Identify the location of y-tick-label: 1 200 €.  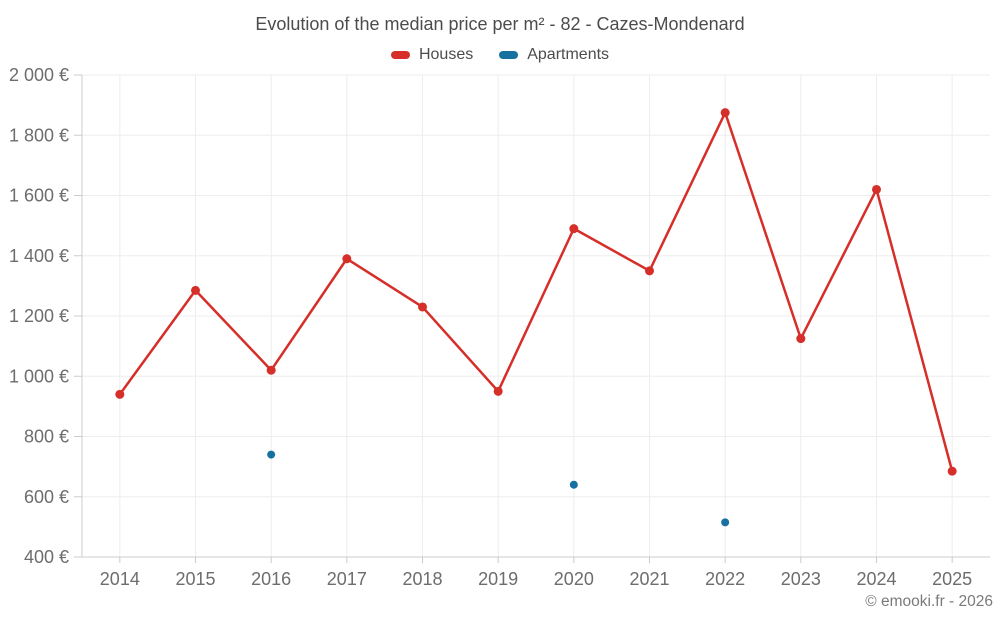
(39, 316).